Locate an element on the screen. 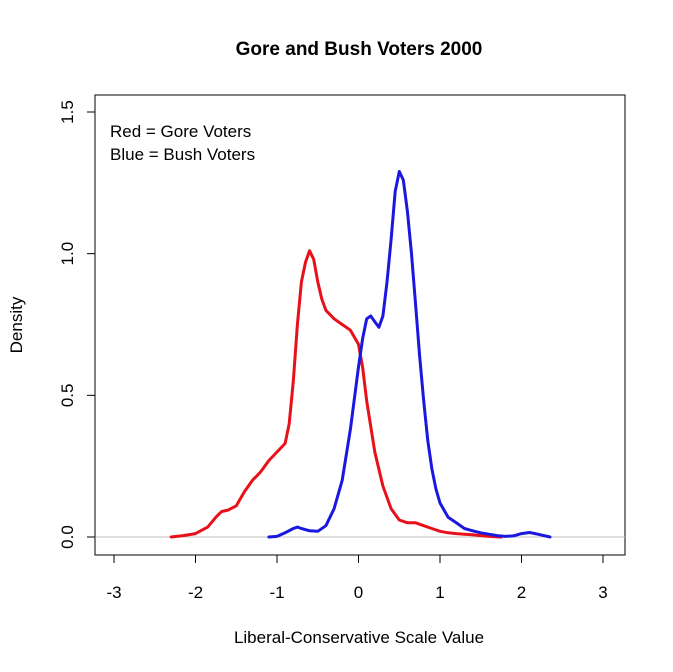 This screenshot has height=672, width=673. y-tick-label: 1.5 is located at coordinates (67, 112).